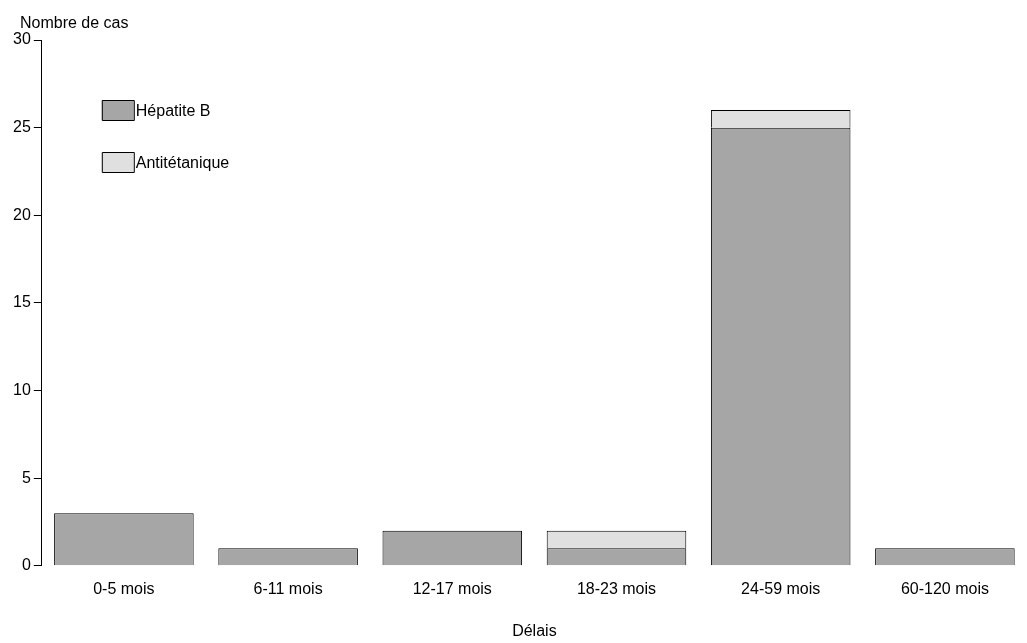 The image size is (1027, 643). Describe the element at coordinates (22, 302) in the screenshot. I see `y-tick-label: 15` at that location.